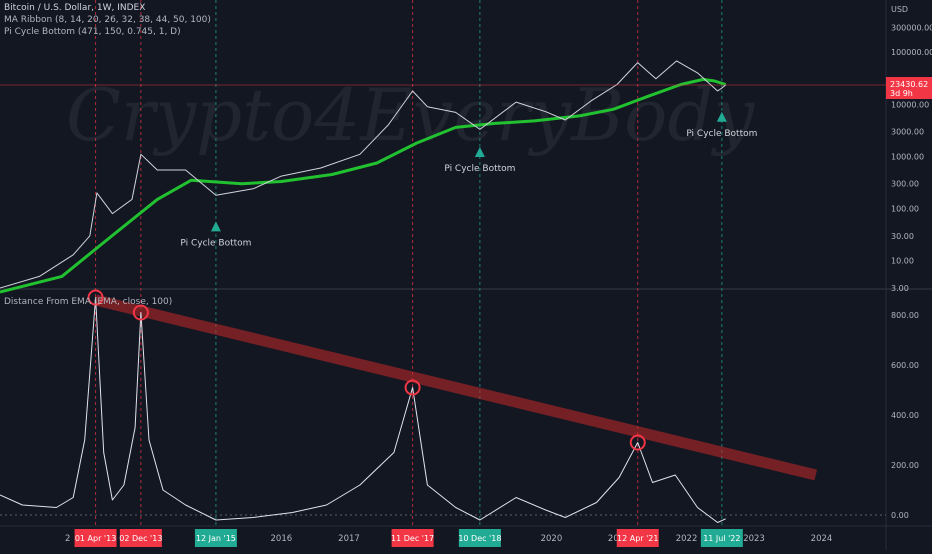  Describe the element at coordinates (479, 169) in the screenshot. I see `pi-cycle-label-1: Pi Cycle Bottom` at that location.